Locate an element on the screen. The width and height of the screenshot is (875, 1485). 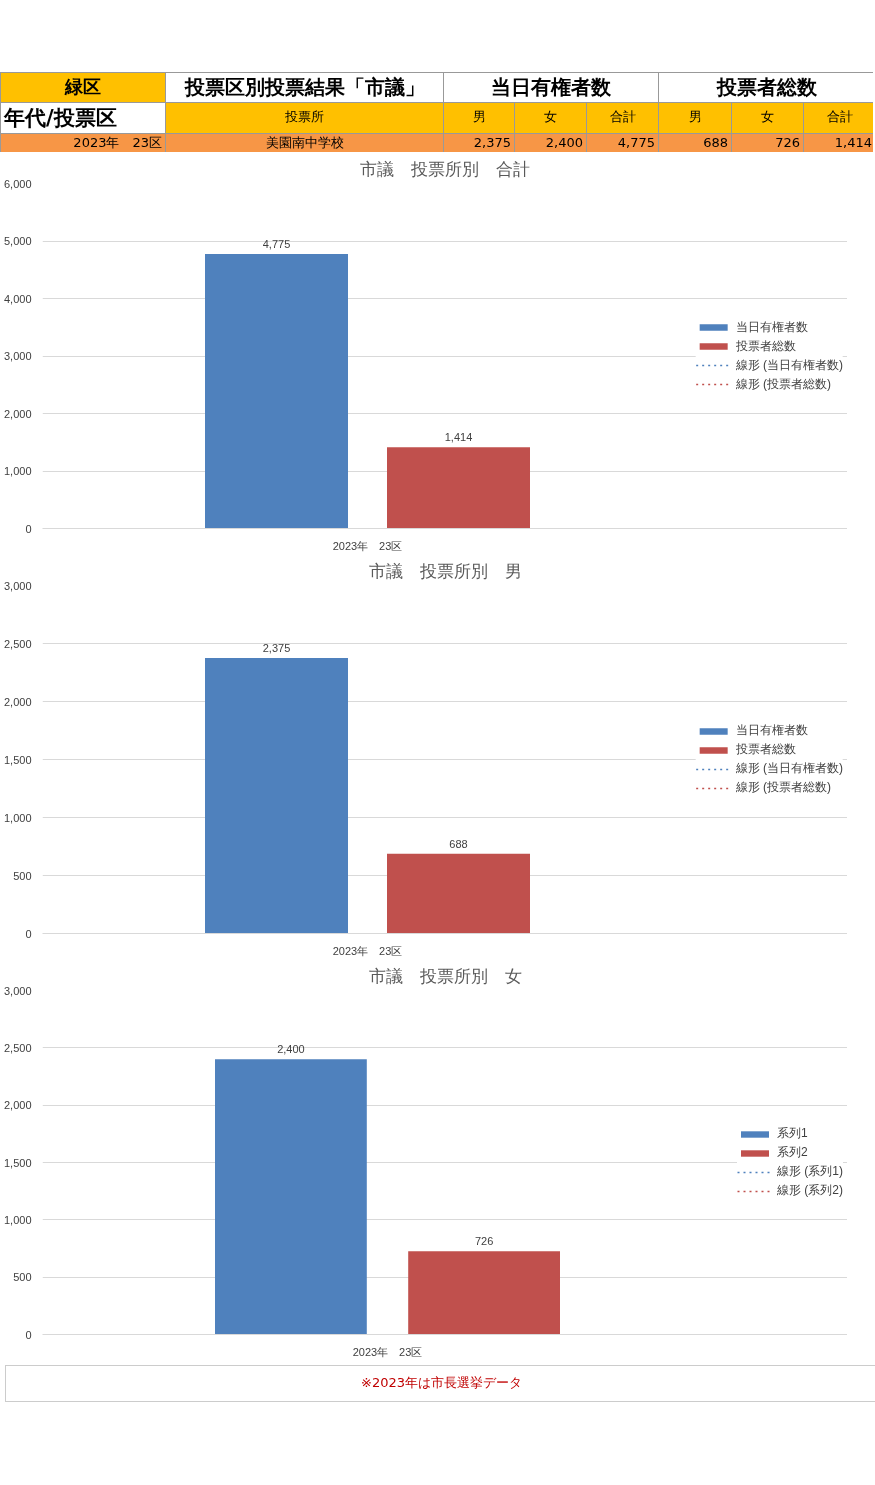
text: 1,414 is located at coordinates (839, 143).